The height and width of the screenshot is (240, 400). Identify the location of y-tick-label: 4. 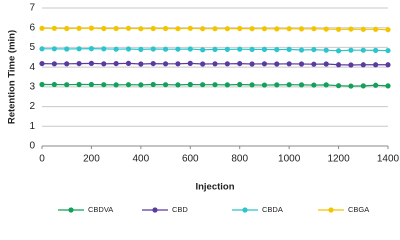
(32, 67).